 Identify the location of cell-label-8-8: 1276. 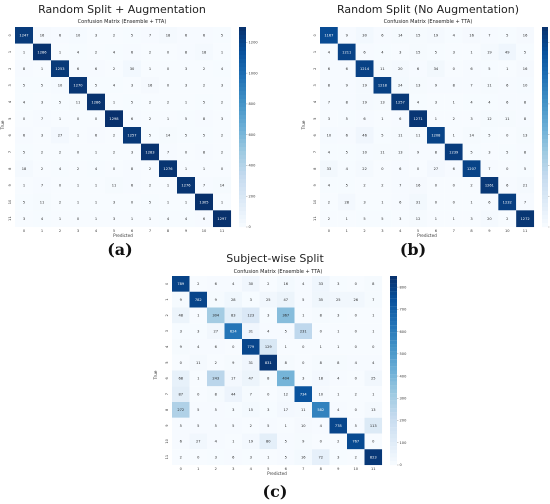
(168, 169).